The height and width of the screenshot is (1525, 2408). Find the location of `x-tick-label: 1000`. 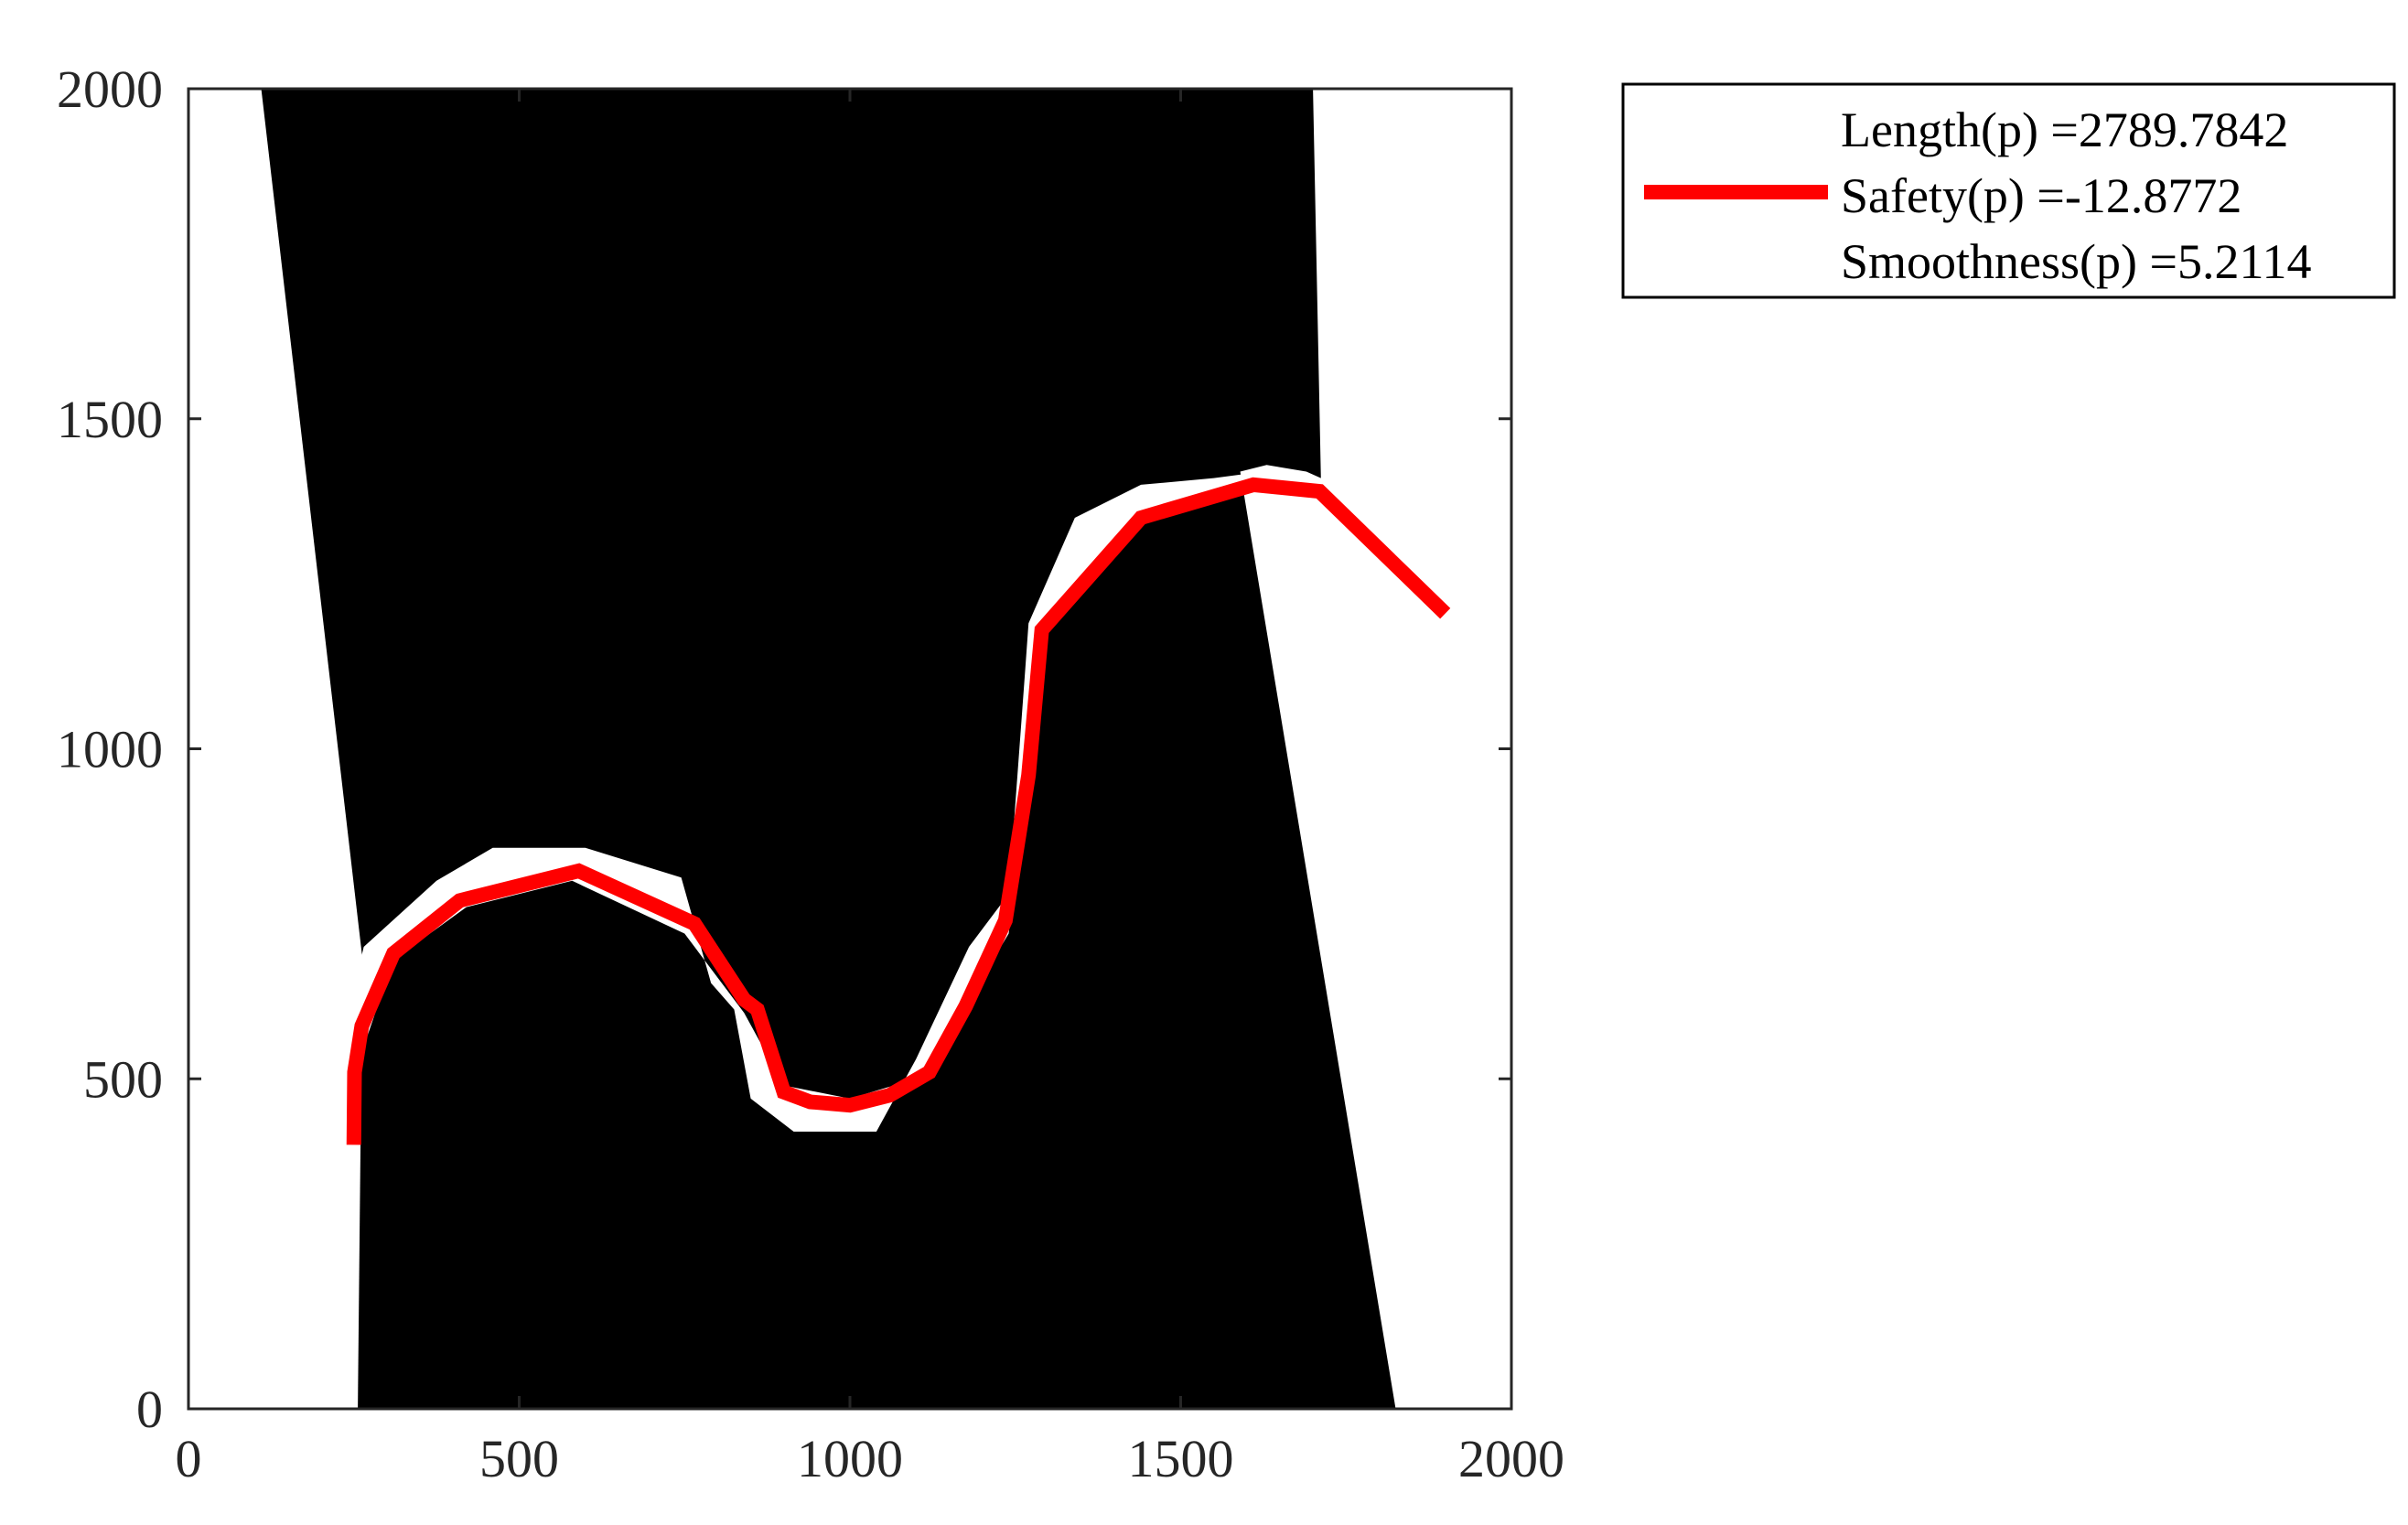

x-tick-label: 1000 is located at coordinates (850, 1458).